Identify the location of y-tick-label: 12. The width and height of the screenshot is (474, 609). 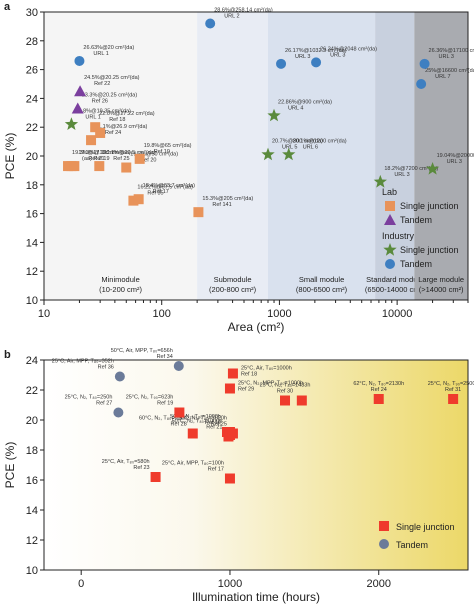
(32, 272).